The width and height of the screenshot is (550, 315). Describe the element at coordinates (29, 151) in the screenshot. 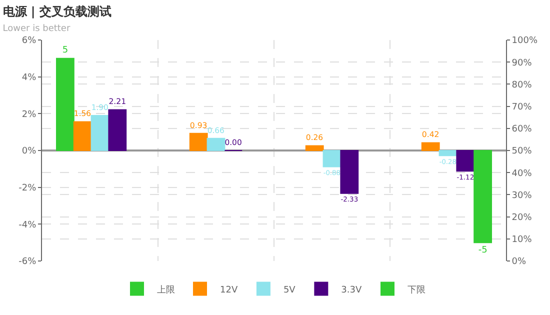

I see `y-tick-label: 0%` at that location.